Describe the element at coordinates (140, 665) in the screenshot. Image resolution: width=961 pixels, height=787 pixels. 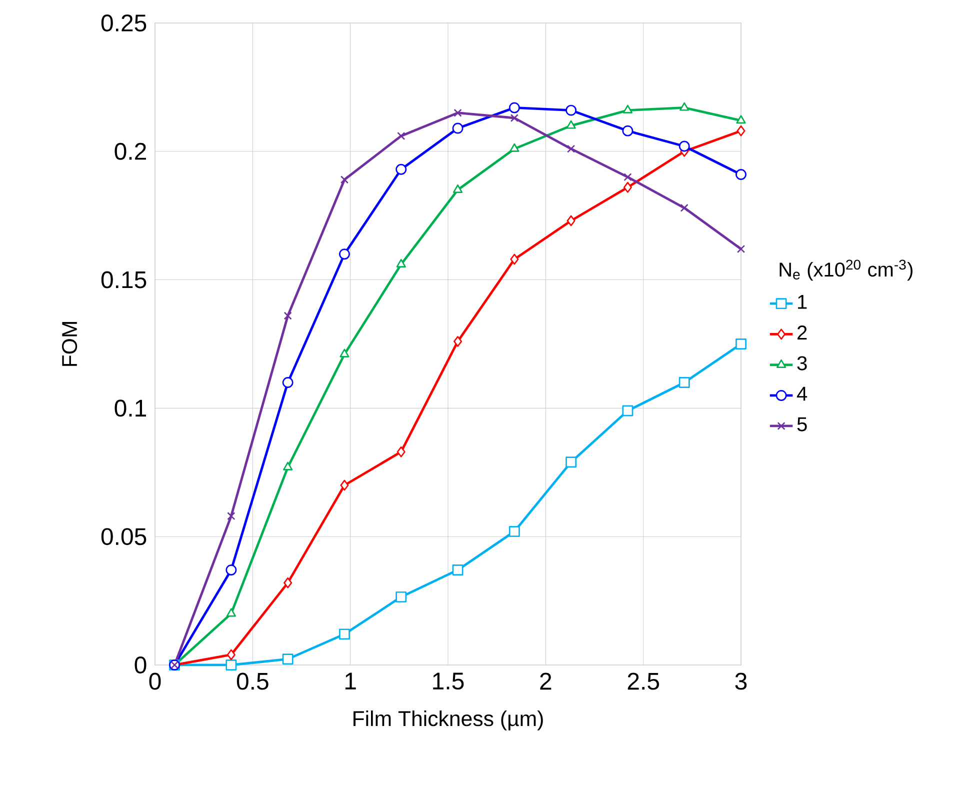
I see `y-tick-label: 0` at that location.